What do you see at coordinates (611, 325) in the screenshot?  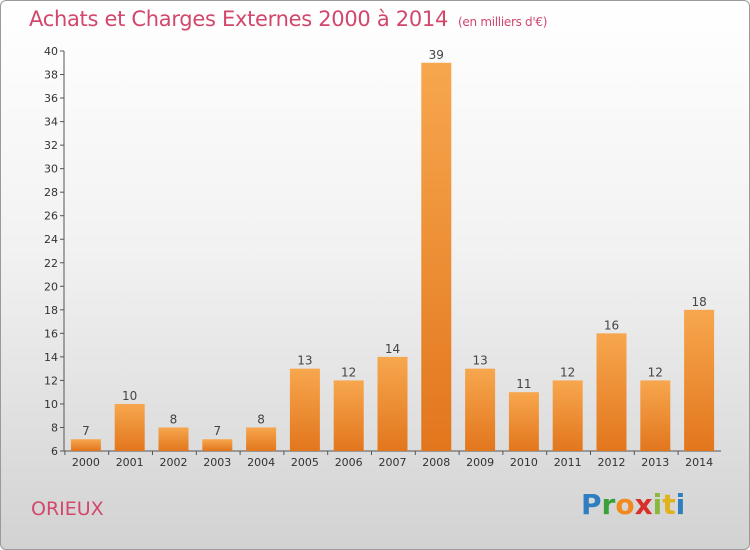 I see `bar-value-label: 16` at bounding box center [611, 325].